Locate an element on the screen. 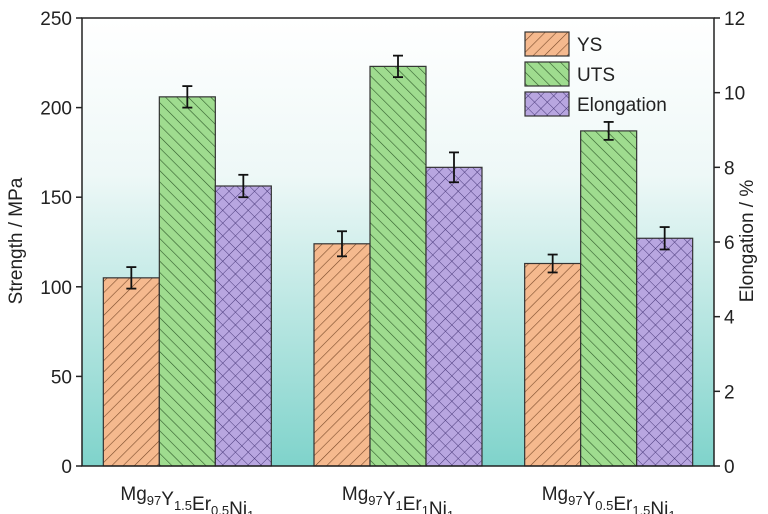  legend-swatch-elongation is located at coordinates (547, 104).